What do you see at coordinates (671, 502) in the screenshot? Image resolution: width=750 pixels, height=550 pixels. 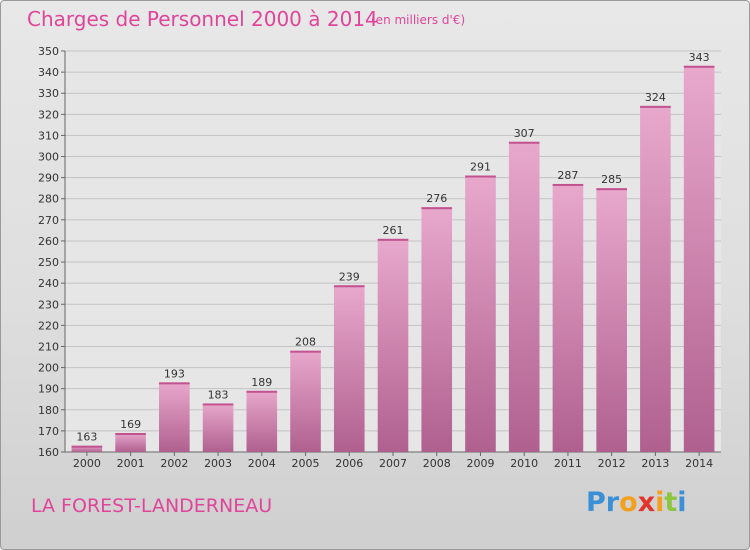 I see `logo-letter: t` at bounding box center [671, 502].